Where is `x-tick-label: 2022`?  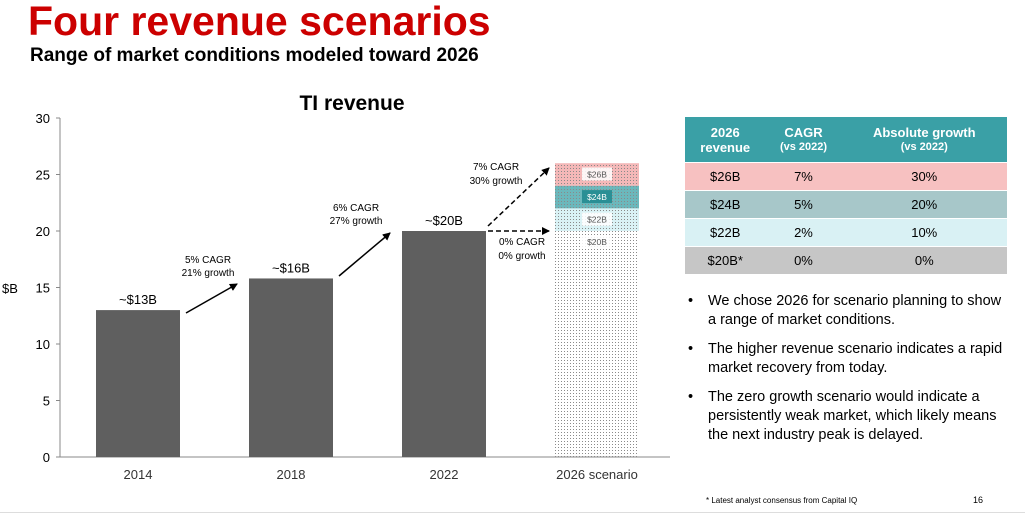
x-tick-label: 2022 is located at coordinates (444, 474).